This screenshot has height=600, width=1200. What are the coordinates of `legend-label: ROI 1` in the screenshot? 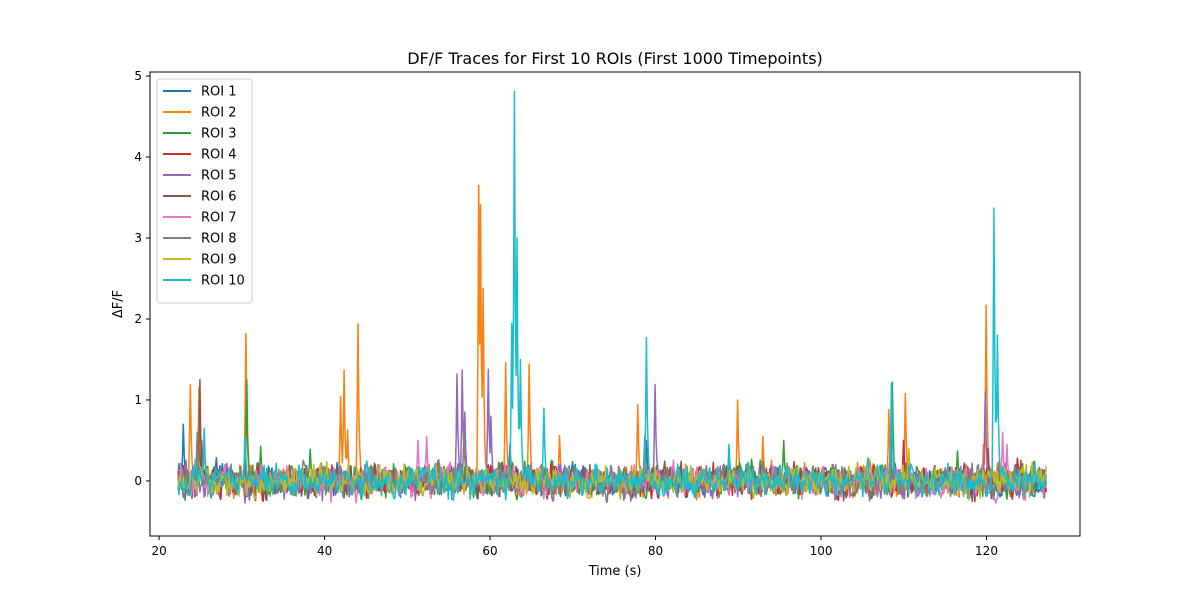 It's located at (219, 92).